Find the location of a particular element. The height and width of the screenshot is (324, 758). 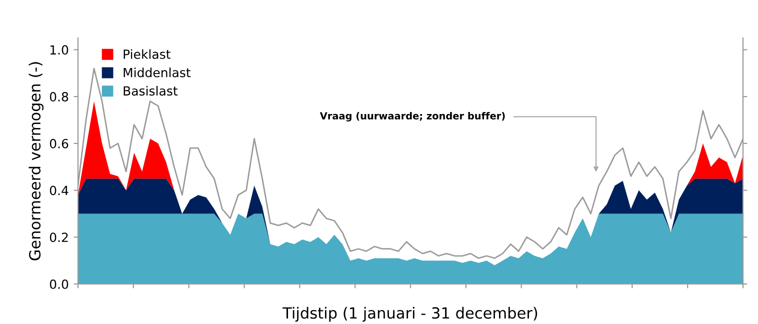

legend-label: Middenlast is located at coordinates (157, 73).